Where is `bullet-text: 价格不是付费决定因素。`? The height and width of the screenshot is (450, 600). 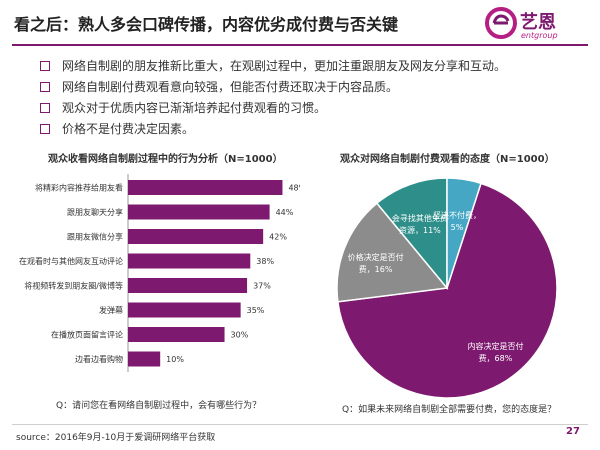
bullet-text: 价格不是付费决定因素。 is located at coordinates (128, 129).